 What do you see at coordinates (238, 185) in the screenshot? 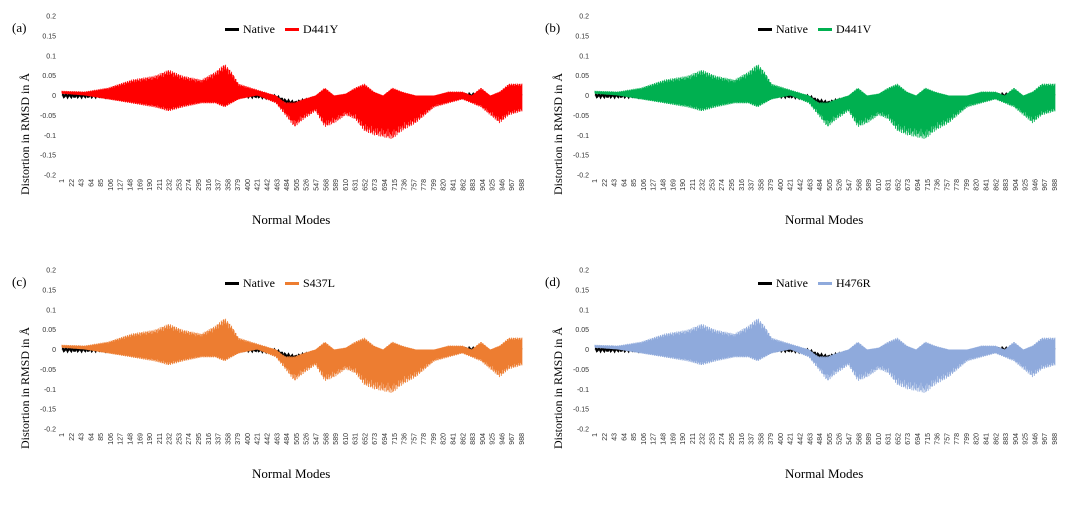
I see `x-tick-label: 379` at bounding box center [238, 185].